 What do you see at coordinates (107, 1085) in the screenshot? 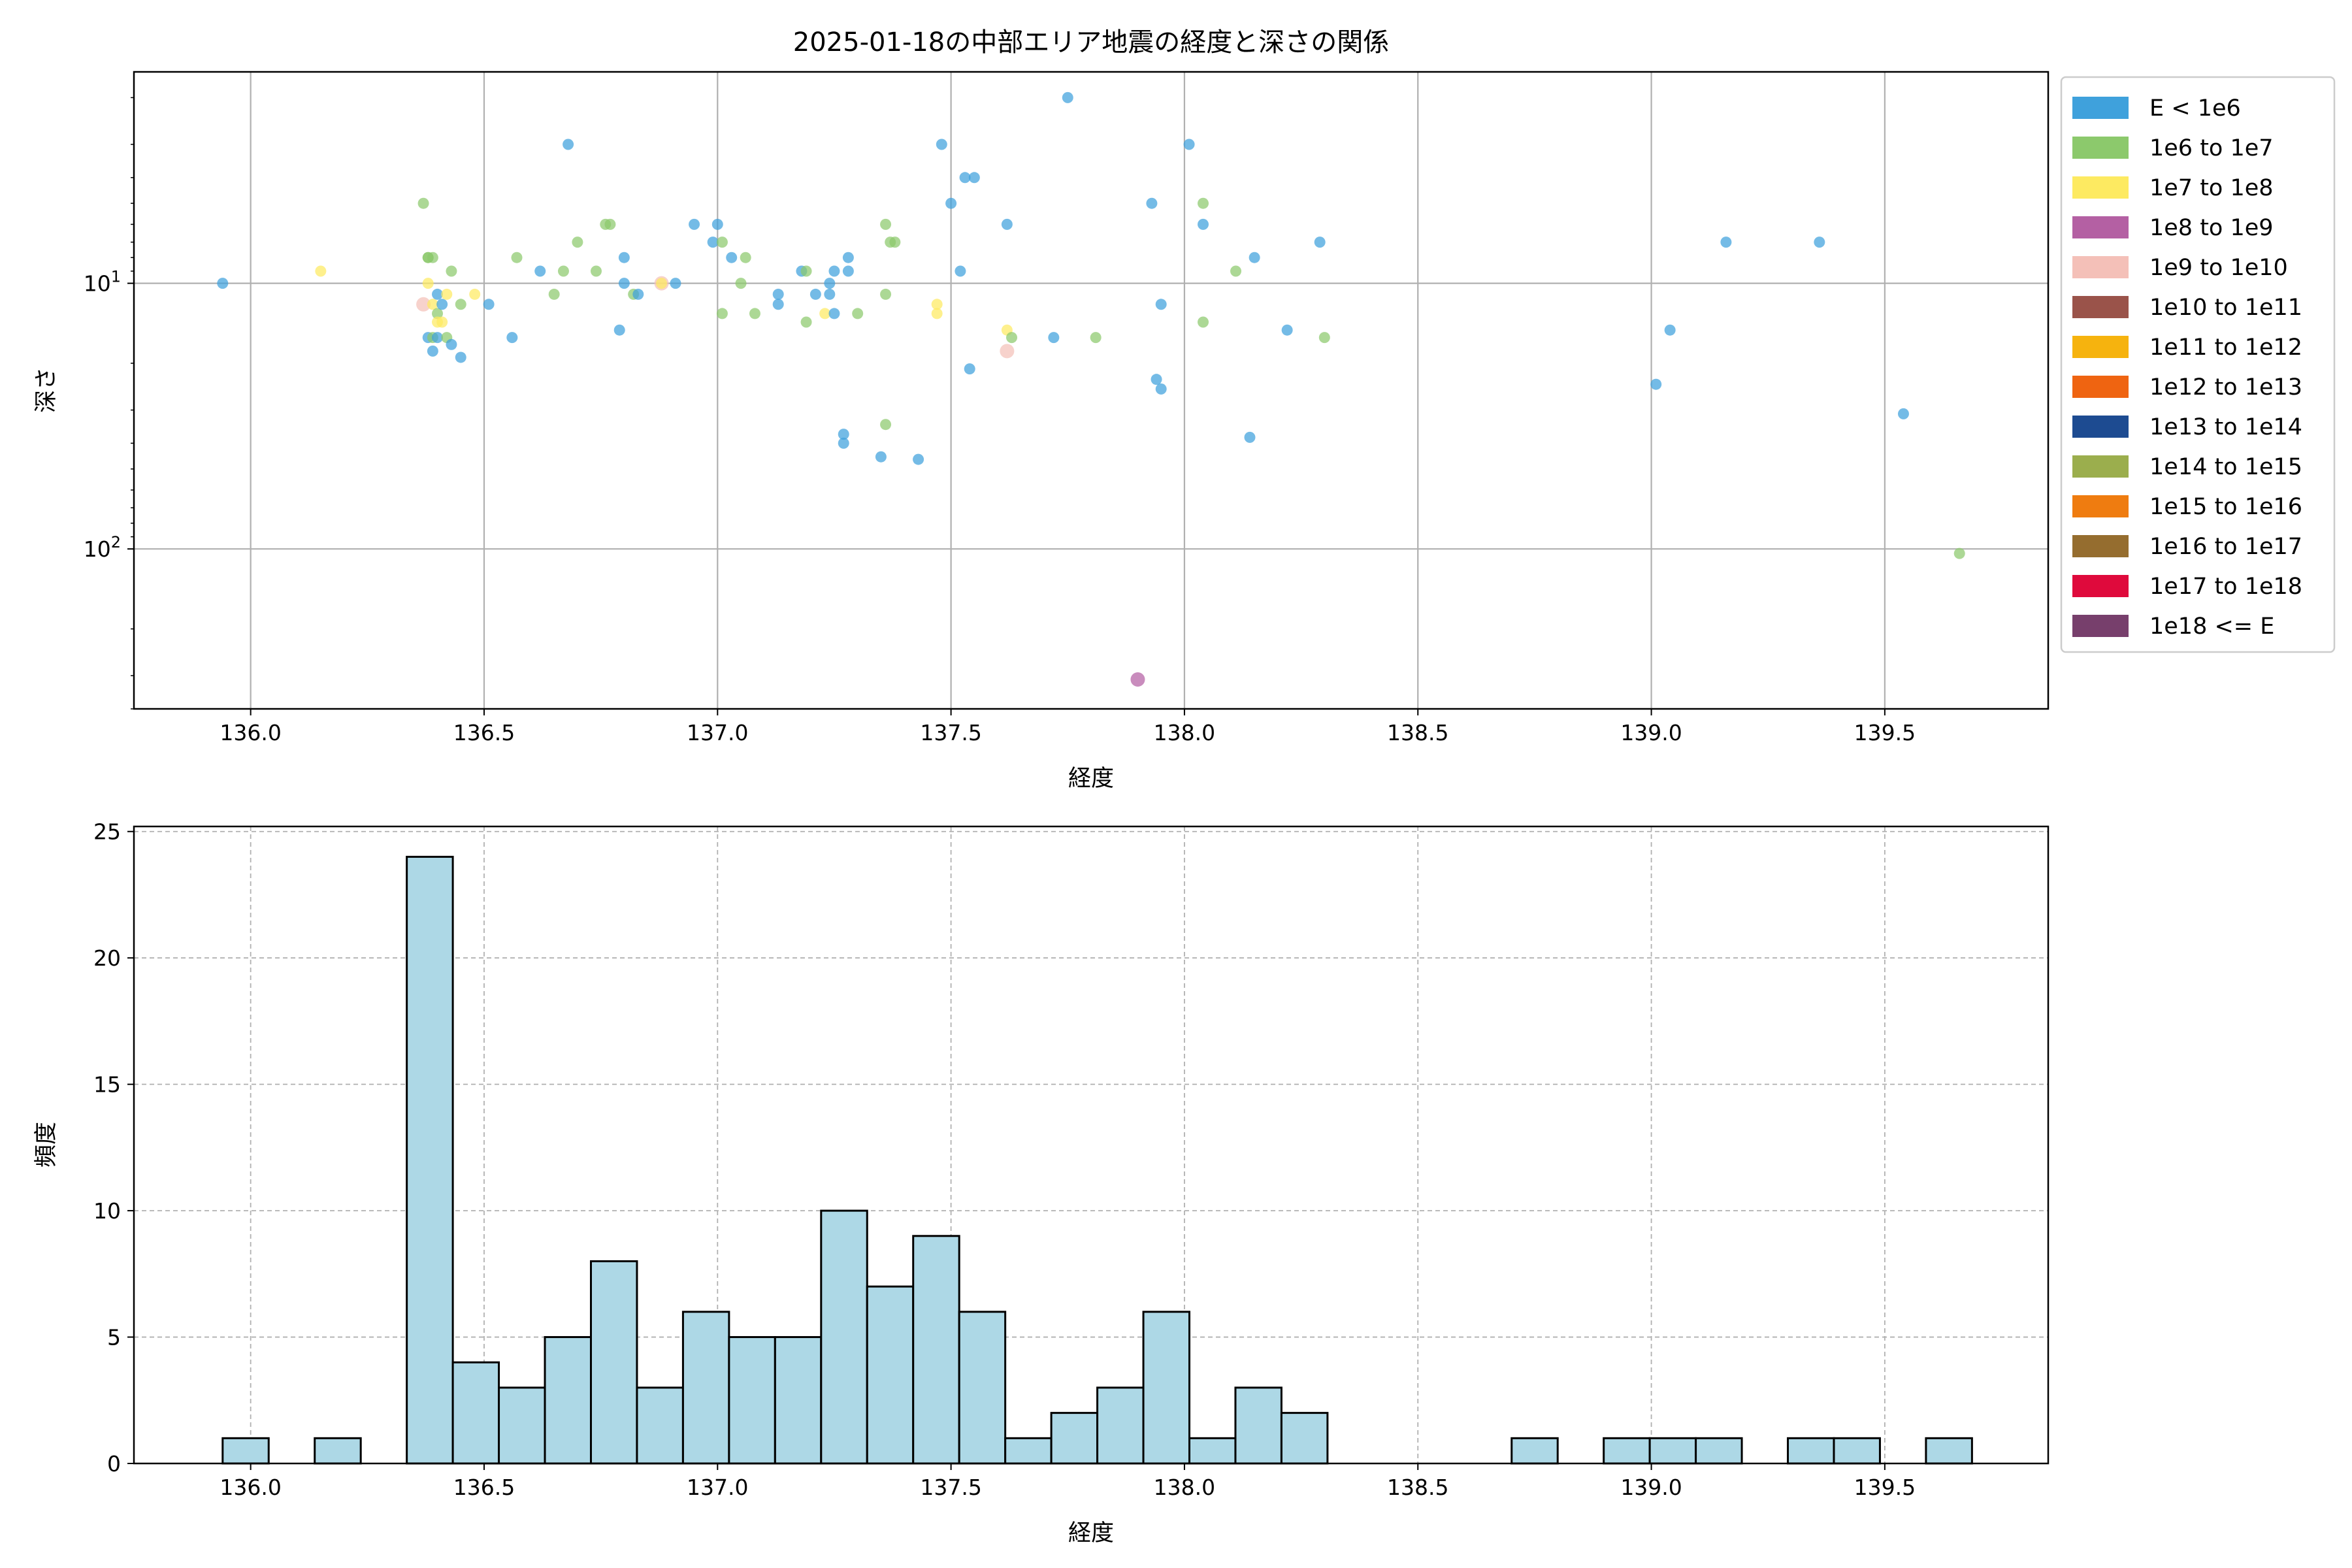
I see `histogram-y-tick-label: 15` at bounding box center [107, 1085].